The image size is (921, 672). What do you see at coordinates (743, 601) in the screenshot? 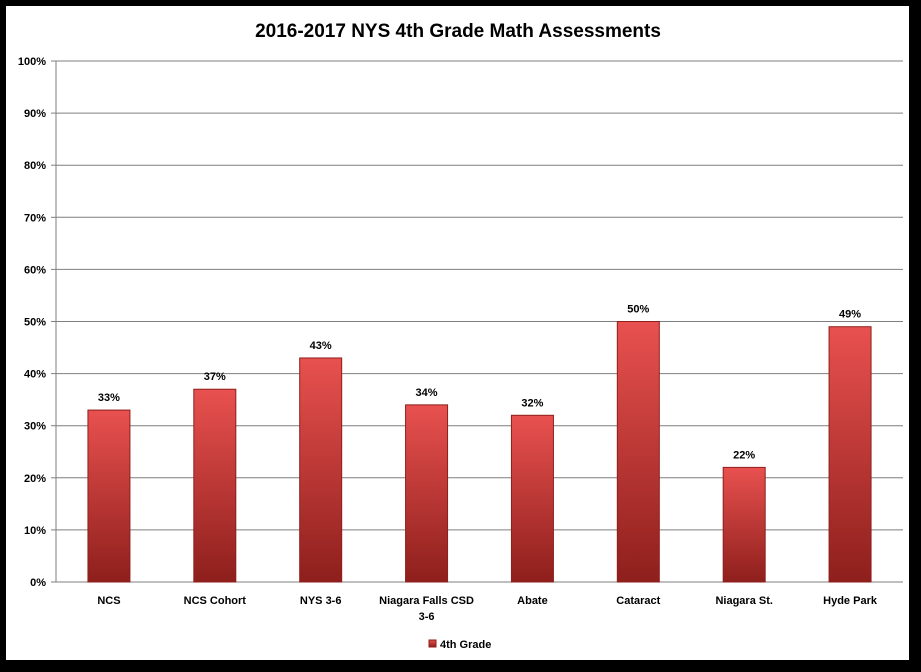
I see `x-tick-label: Niagara St.` at bounding box center [743, 601].